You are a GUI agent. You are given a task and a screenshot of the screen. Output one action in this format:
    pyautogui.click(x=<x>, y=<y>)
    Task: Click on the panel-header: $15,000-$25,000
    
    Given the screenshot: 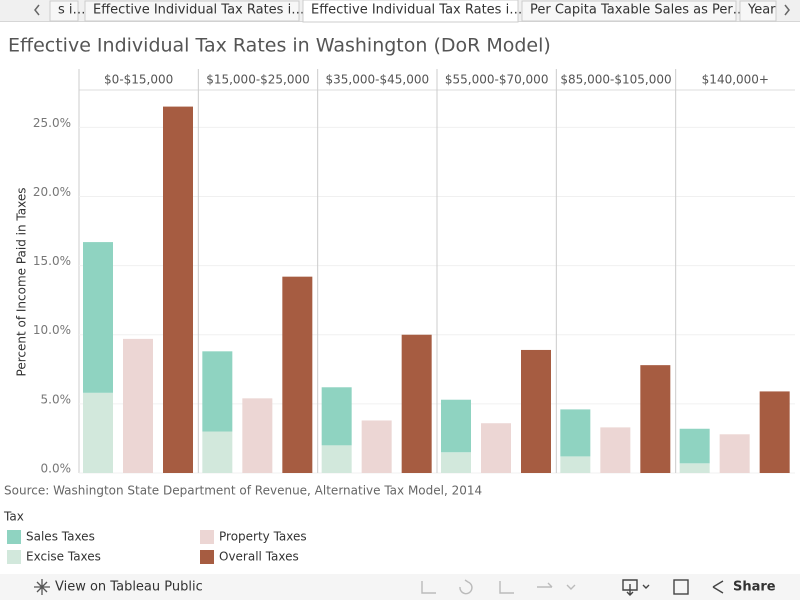 What is the action you would take?
    pyautogui.click(x=258, y=80)
    